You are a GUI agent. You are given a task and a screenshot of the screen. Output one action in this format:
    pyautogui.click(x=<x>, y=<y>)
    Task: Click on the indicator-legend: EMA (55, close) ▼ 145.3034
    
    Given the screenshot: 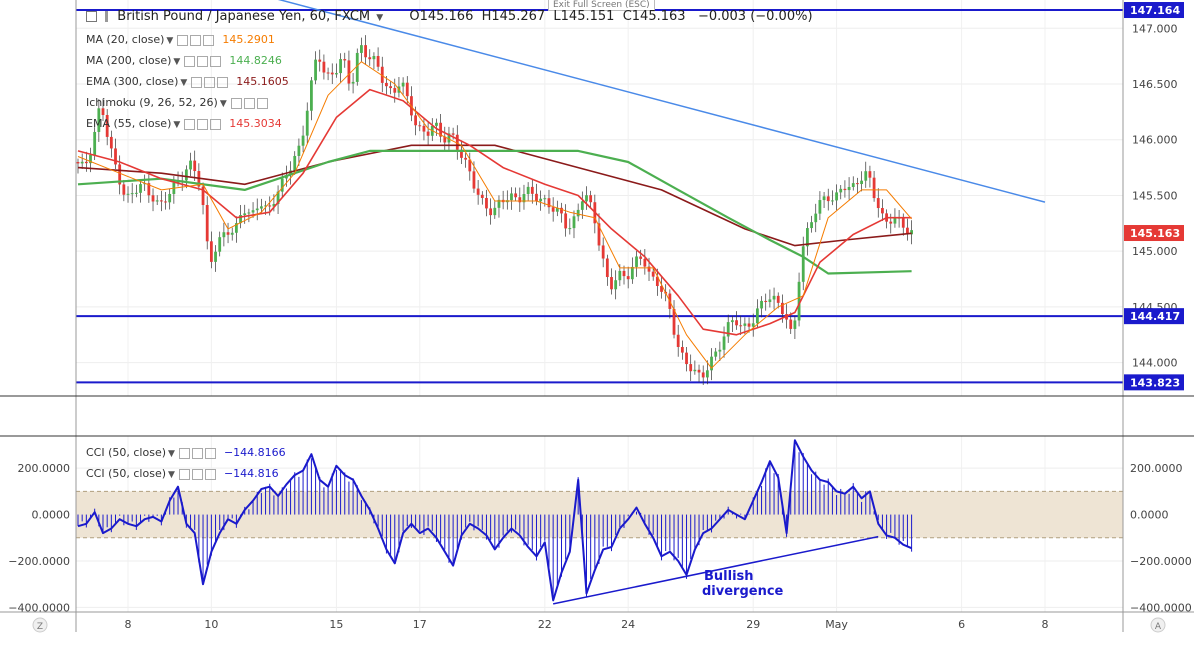 What is the action you would take?
    pyautogui.click(x=184, y=124)
    